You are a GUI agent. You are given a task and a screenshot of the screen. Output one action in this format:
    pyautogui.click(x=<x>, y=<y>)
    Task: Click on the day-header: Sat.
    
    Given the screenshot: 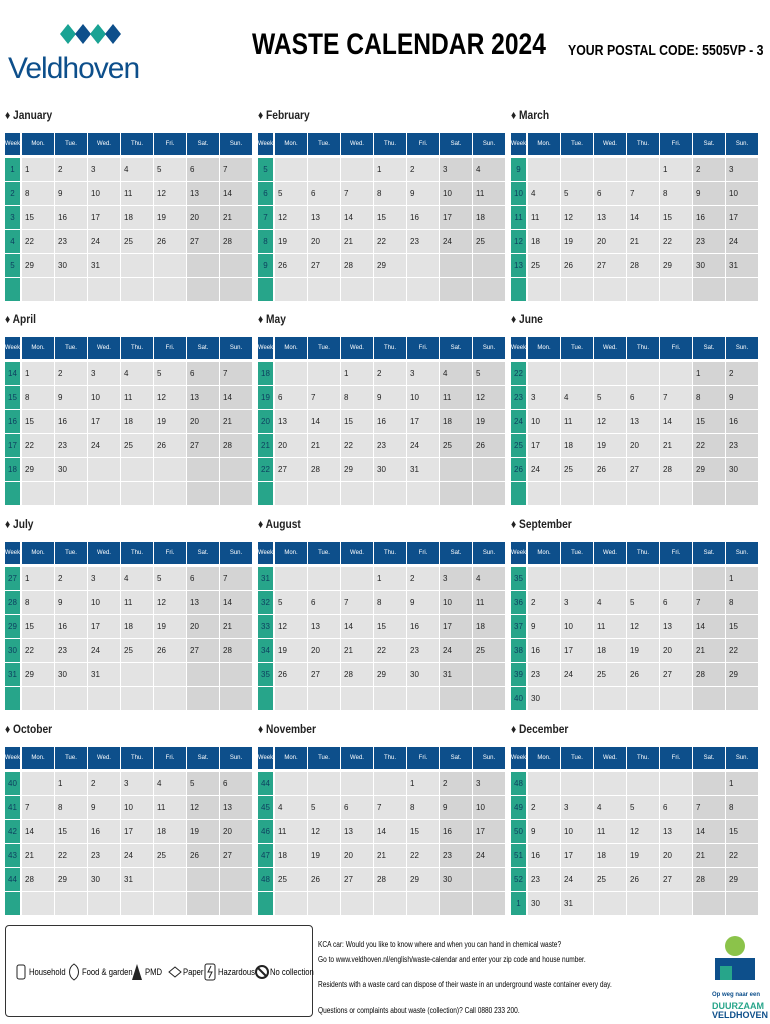 What is the action you would take?
    pyautogui.click(x=709, y=758)
    